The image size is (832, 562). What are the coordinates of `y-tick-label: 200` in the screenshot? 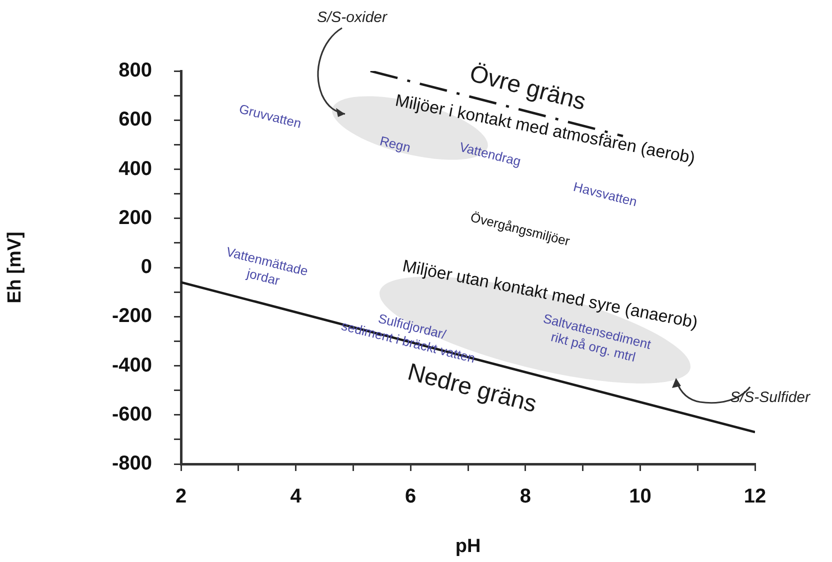 It's located at (135, 217).